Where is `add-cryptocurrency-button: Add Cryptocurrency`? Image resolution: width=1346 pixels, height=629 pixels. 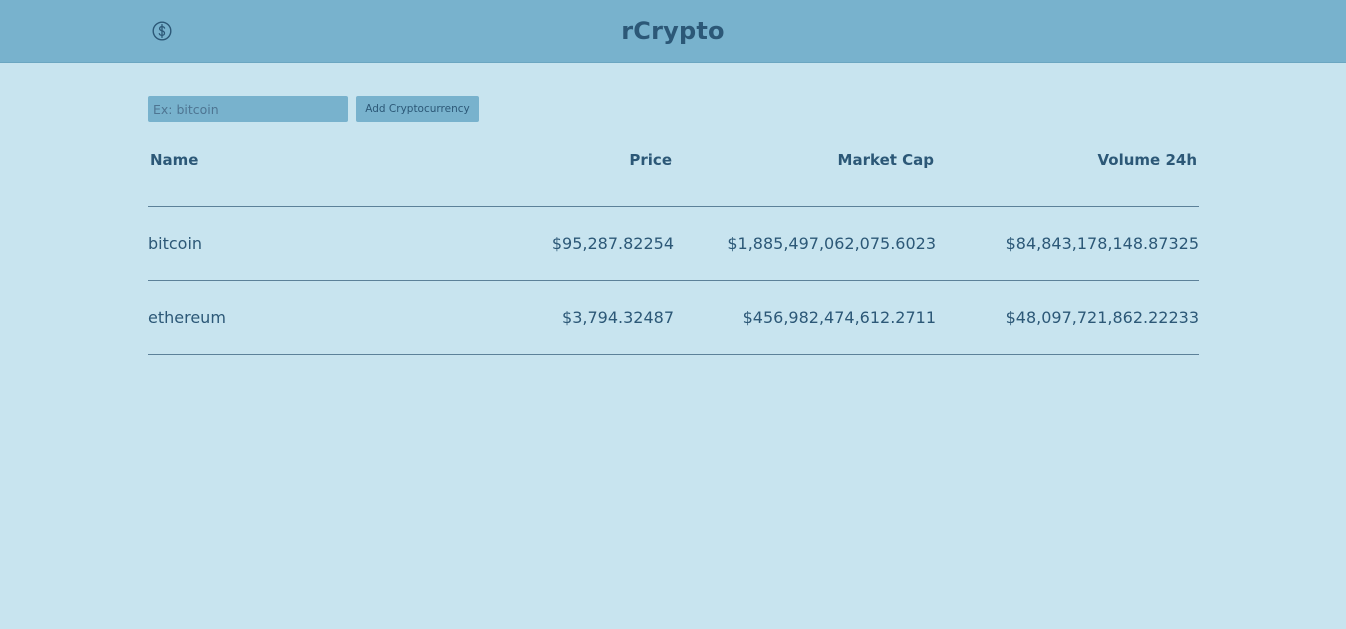
add-cryptocurrency-button: Add Cryptocurrency is located at coordinates (417, 109).